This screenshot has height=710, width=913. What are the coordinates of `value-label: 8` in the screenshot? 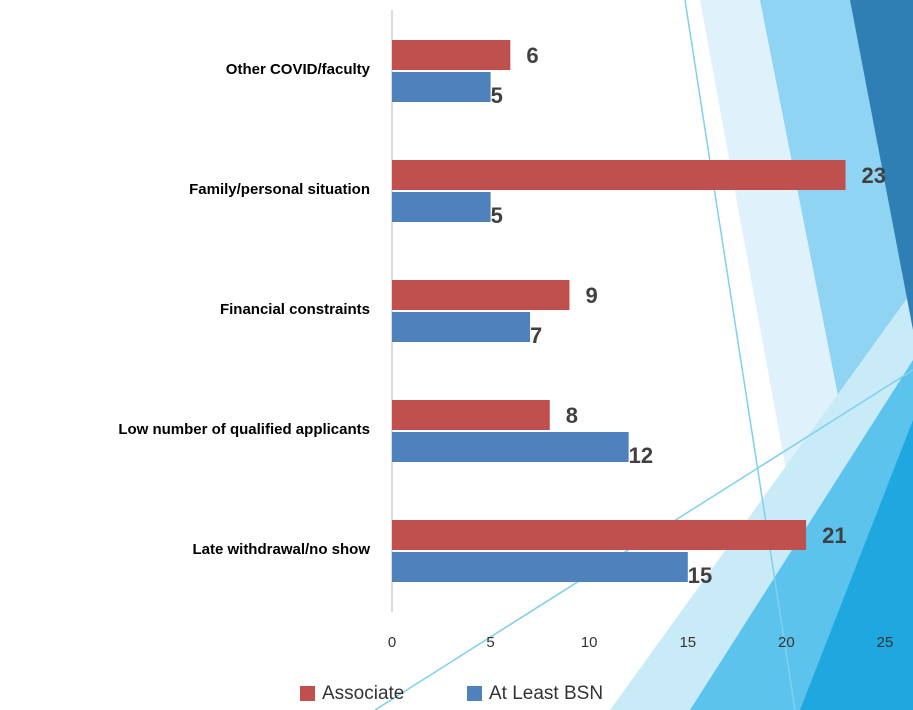 It's located at (572, 415).